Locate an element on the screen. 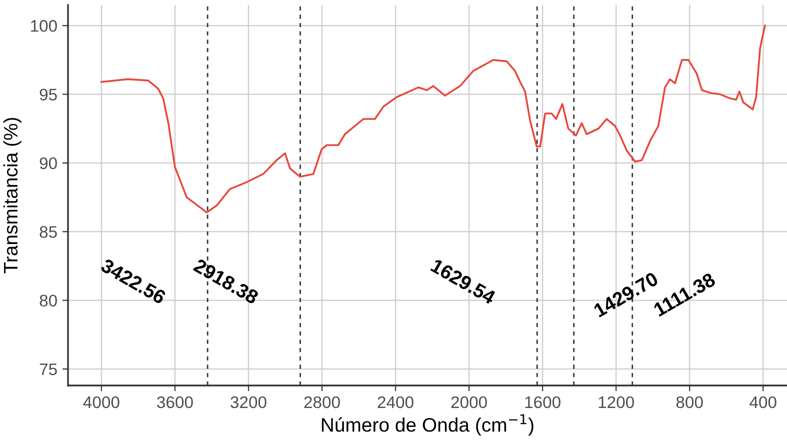 This screenshot has height=442, width=787. x-tick-label: 4000 is located at coordinates (101, 402).